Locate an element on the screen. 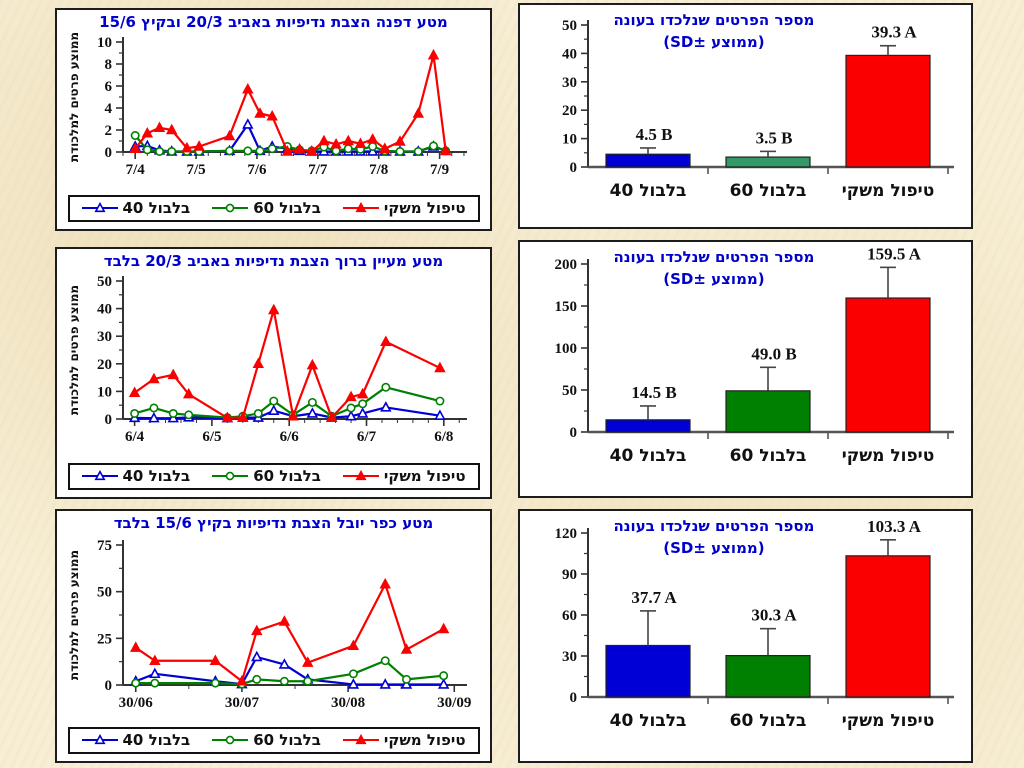  svg-text: 14.5 B is located at coordinates (653, 392).